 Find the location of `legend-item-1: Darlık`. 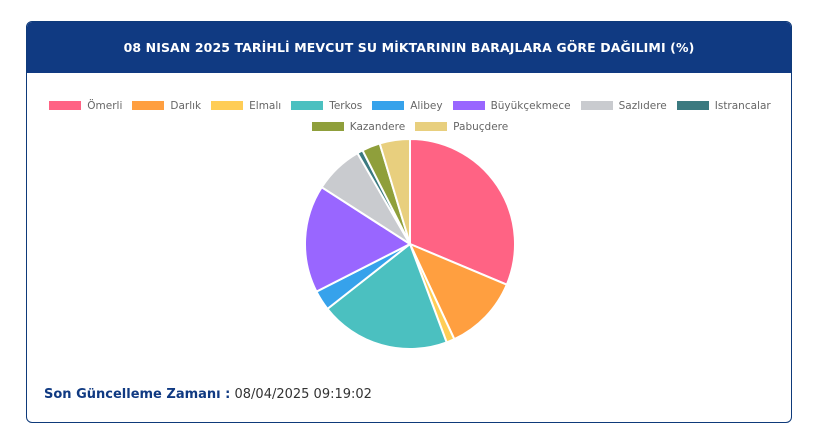

legend-item-1: Darlık is located at coordinates (166, 106).